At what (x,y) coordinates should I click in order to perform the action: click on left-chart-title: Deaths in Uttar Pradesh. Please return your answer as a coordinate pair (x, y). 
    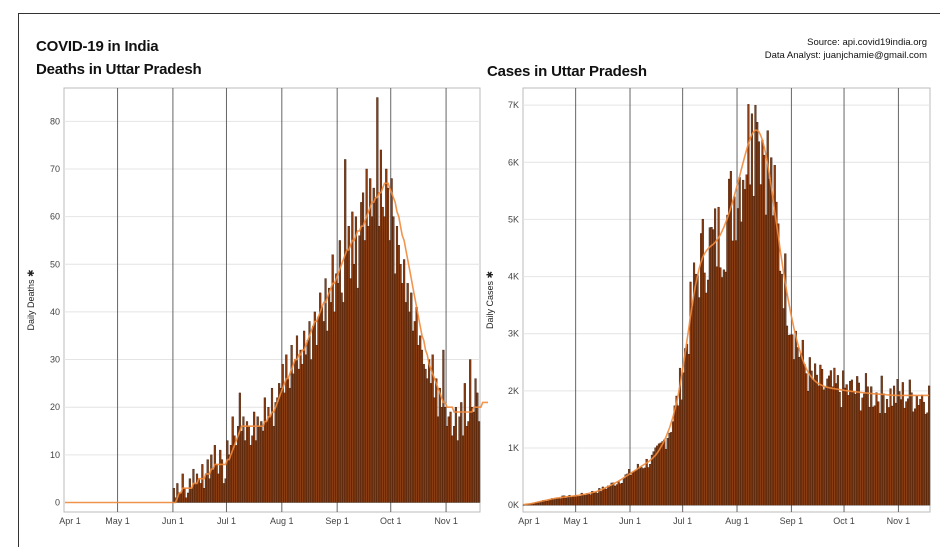
    Looking at the image, I should click on (119, 69).